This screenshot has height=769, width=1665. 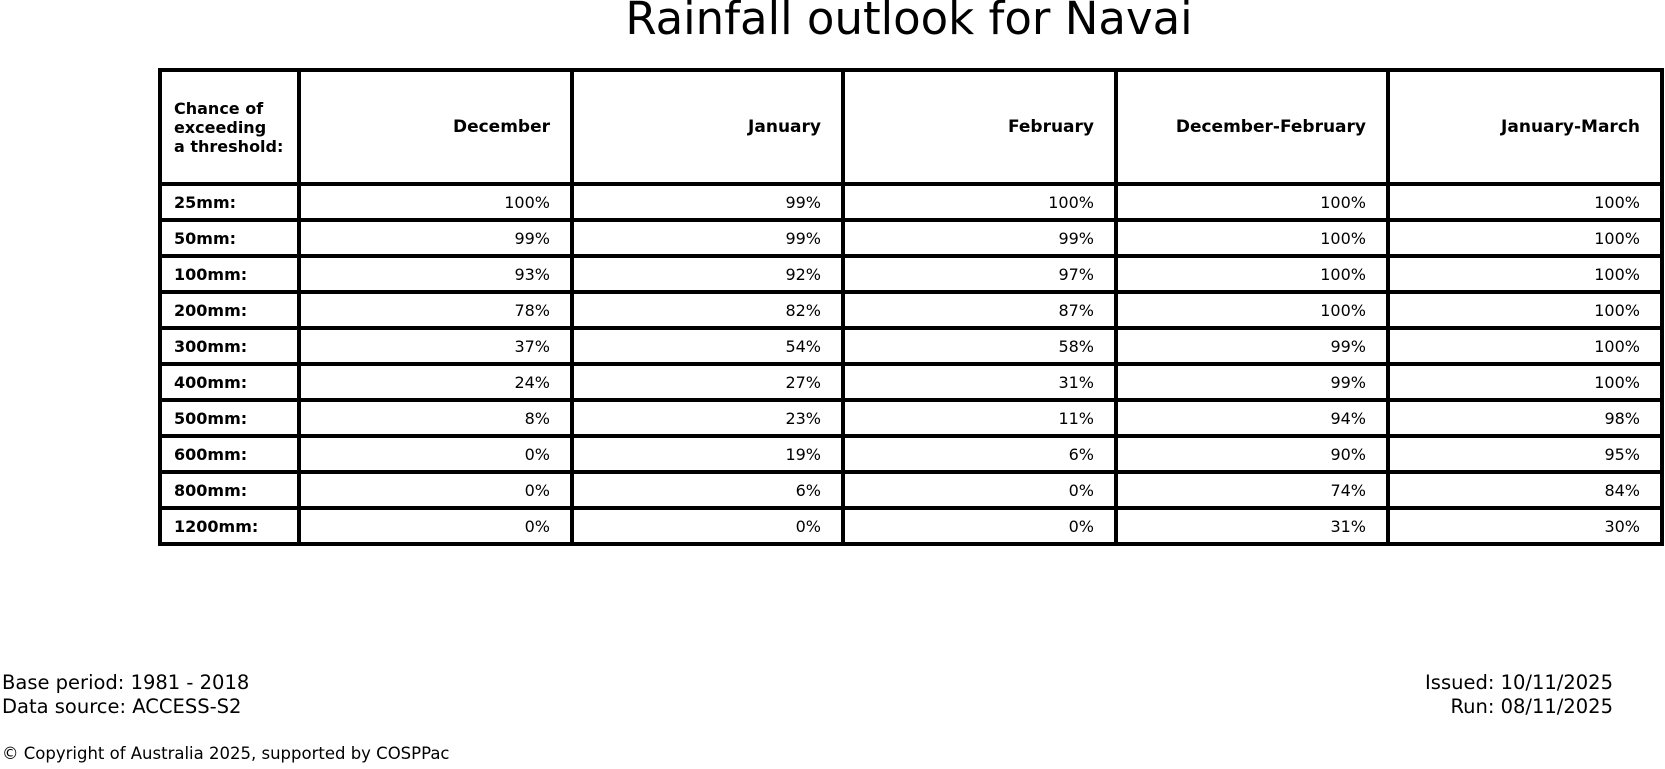 I want to click on value-cell: 74%, so click(x=1252, y=490).